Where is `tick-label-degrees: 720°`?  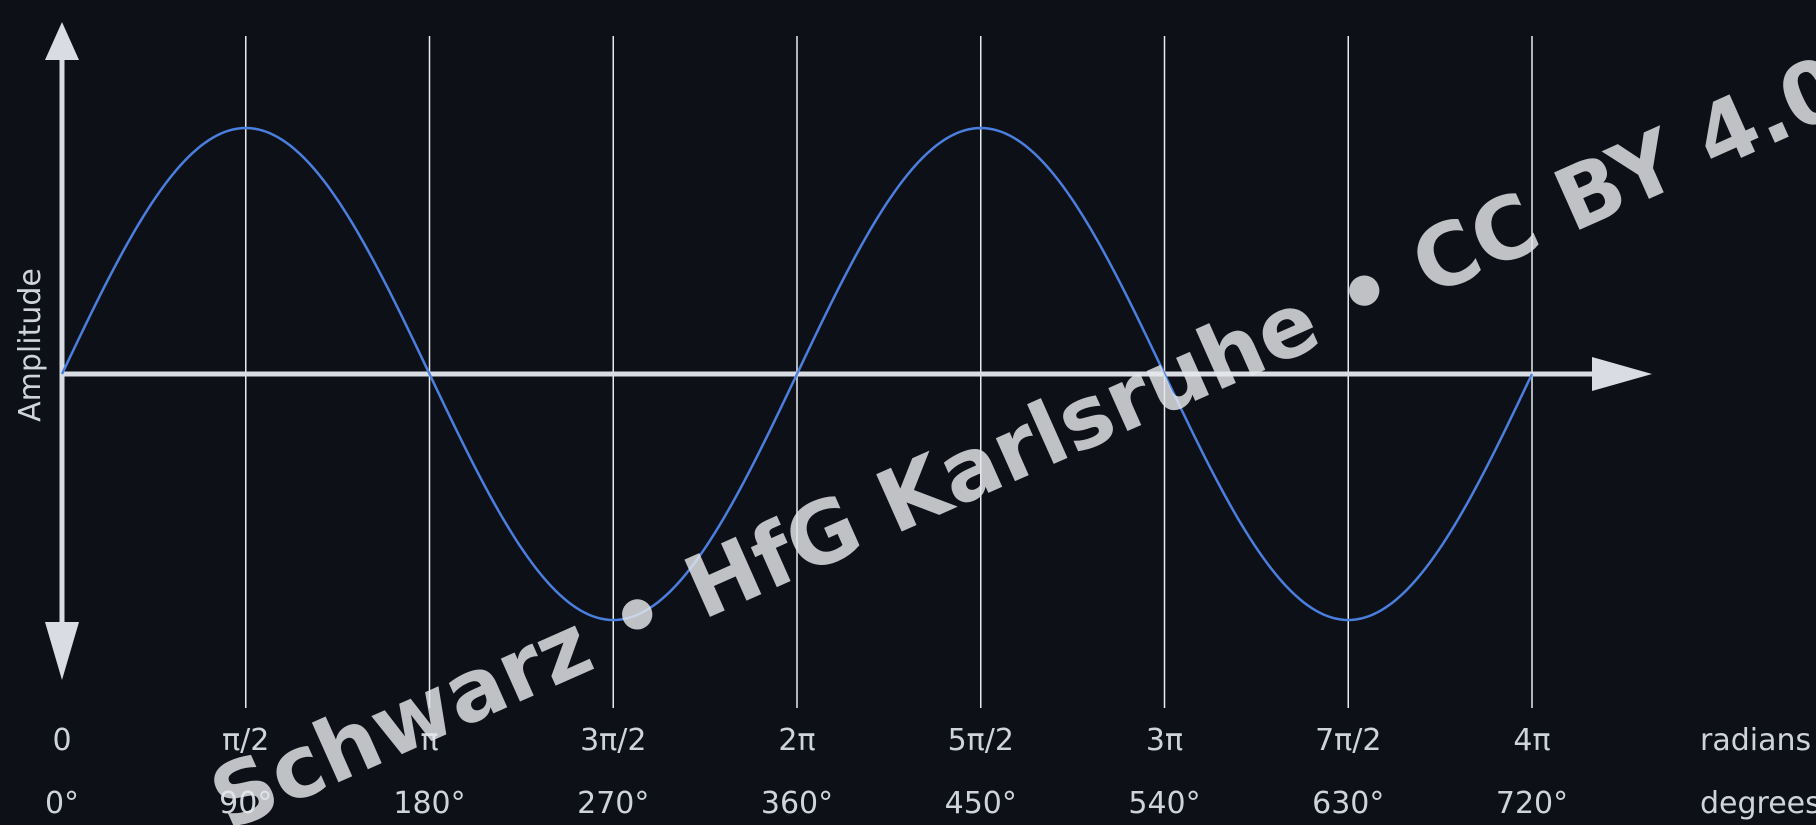 tick-label-degrees: 720° is located at coordinates (1532, 803).